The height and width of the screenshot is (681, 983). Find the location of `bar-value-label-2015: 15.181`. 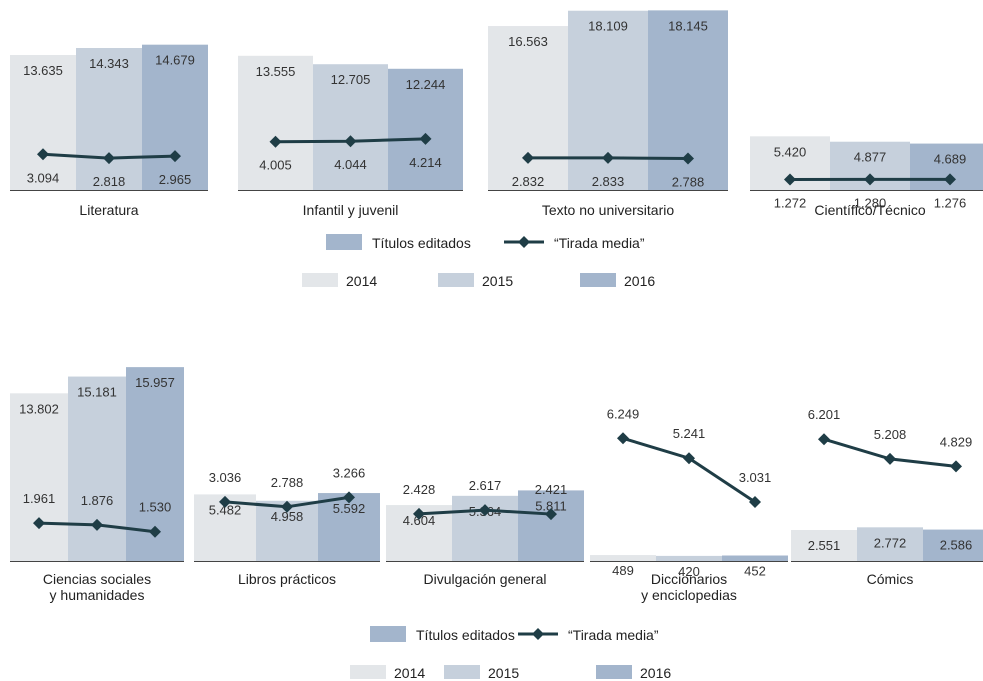

bar-value-label-2015: 15.181 is located at coordinates (97, 392).